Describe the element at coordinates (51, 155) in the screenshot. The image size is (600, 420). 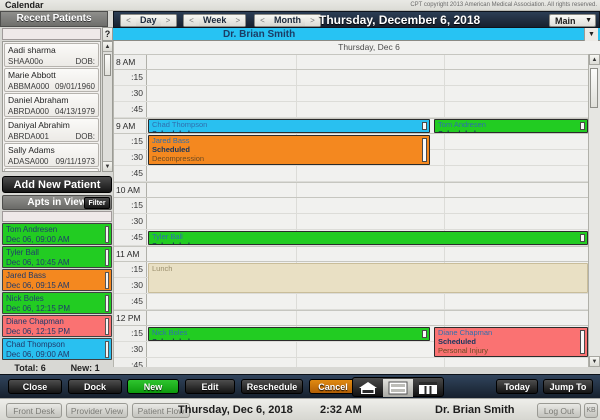
I see `patient-card: Sally Adams ADASA000 09/11/1973` at that location.